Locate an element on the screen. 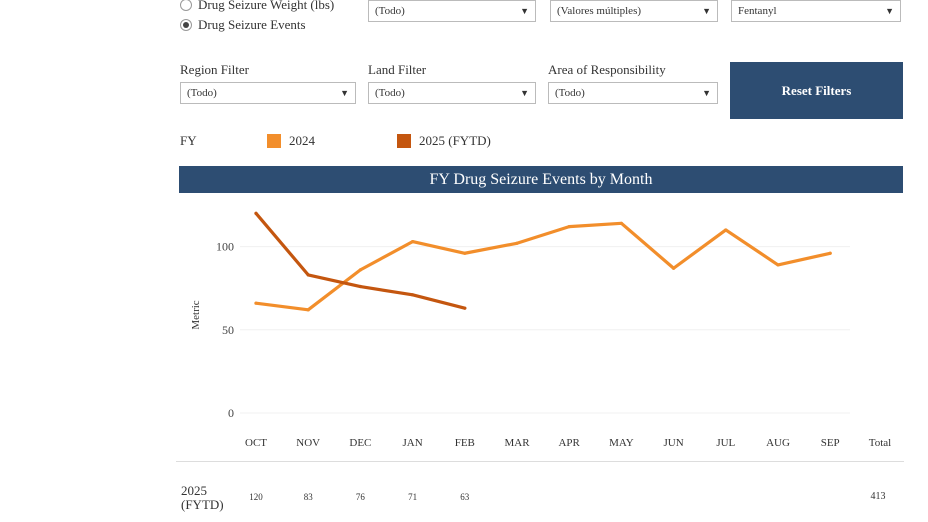 Image resolution: width=928 pixels, height=522 pixels. x-tick-label: JUN is located at coordinates (674, 443).